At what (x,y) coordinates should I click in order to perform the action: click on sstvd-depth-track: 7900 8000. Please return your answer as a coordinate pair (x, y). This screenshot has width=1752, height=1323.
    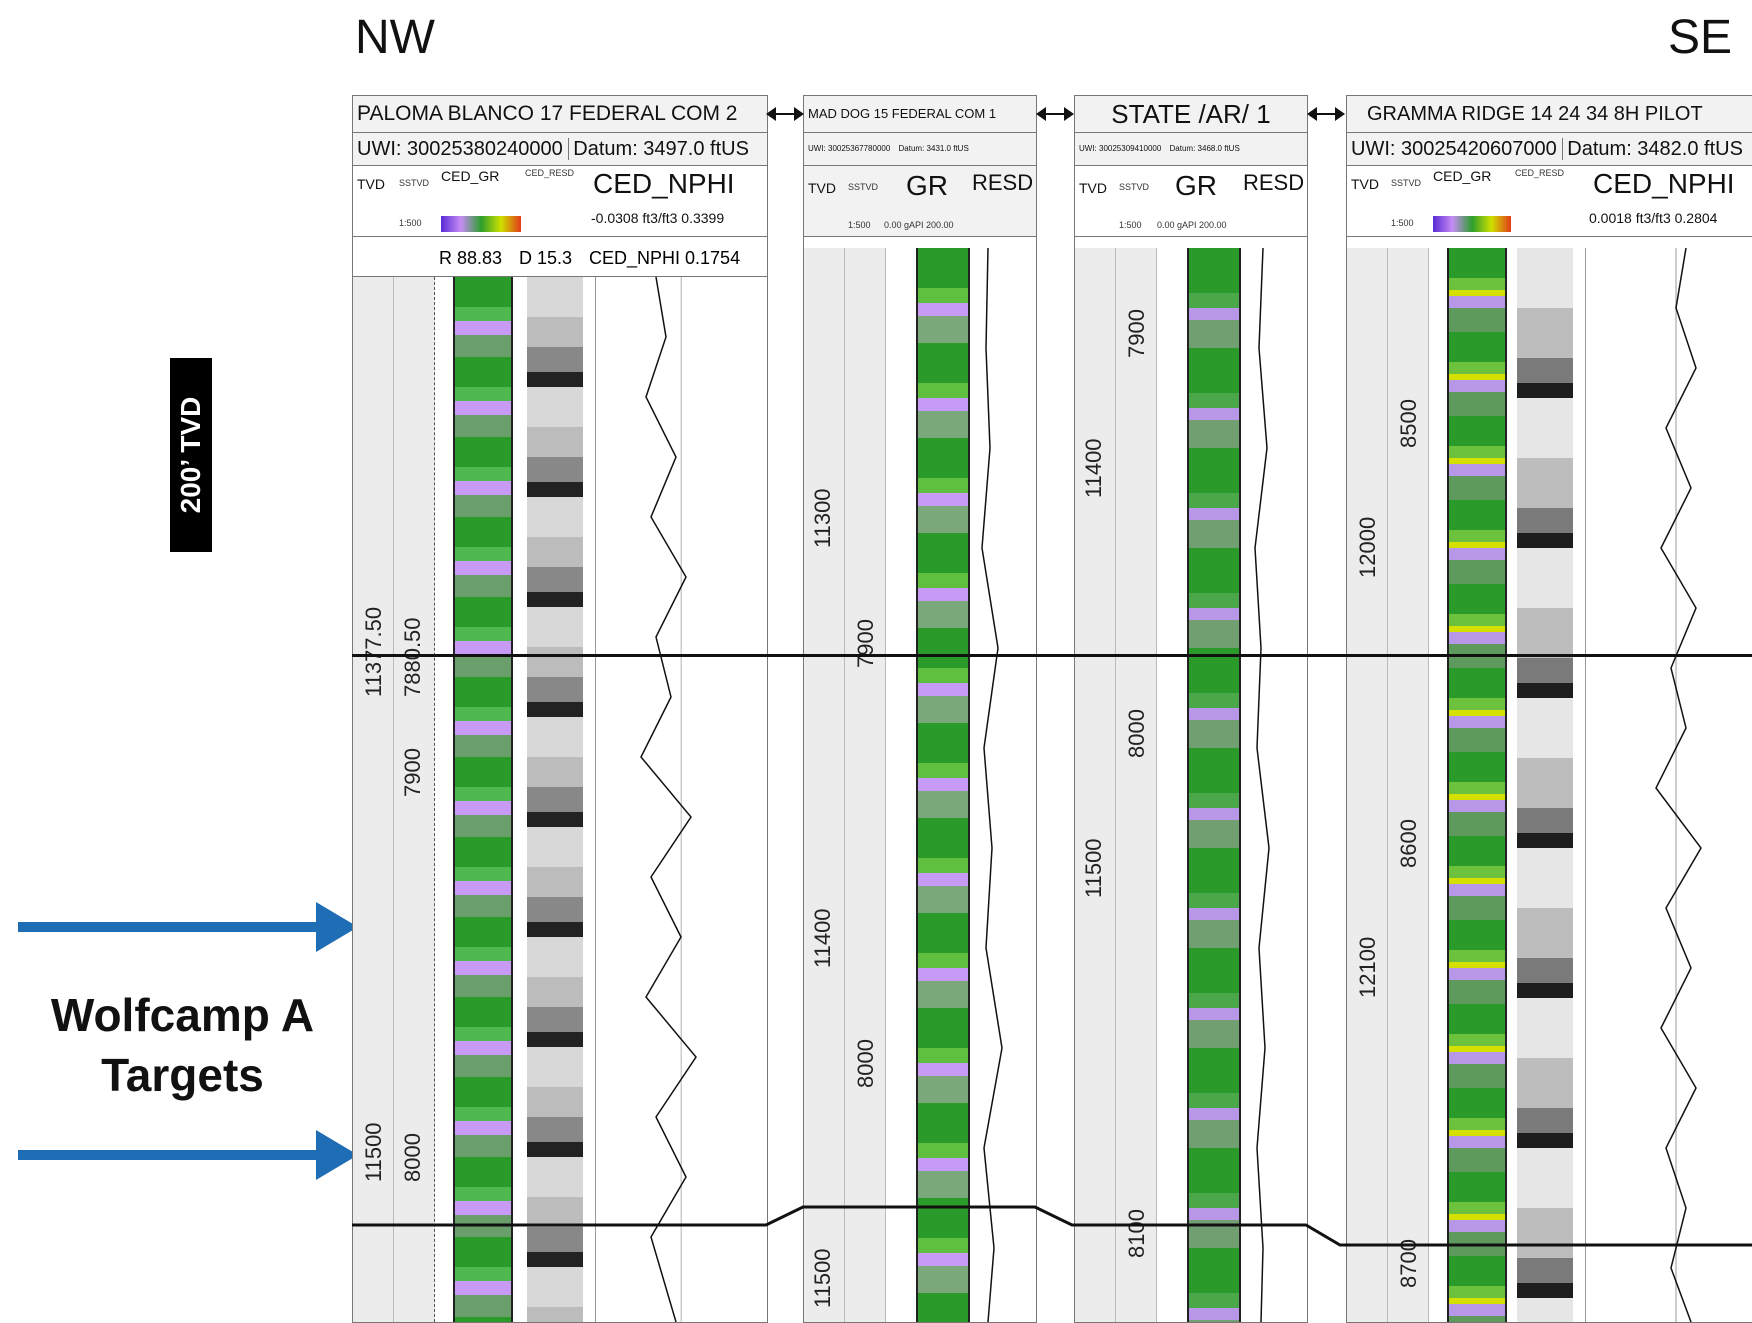
    Looking at the image, I should click on (865, 785).